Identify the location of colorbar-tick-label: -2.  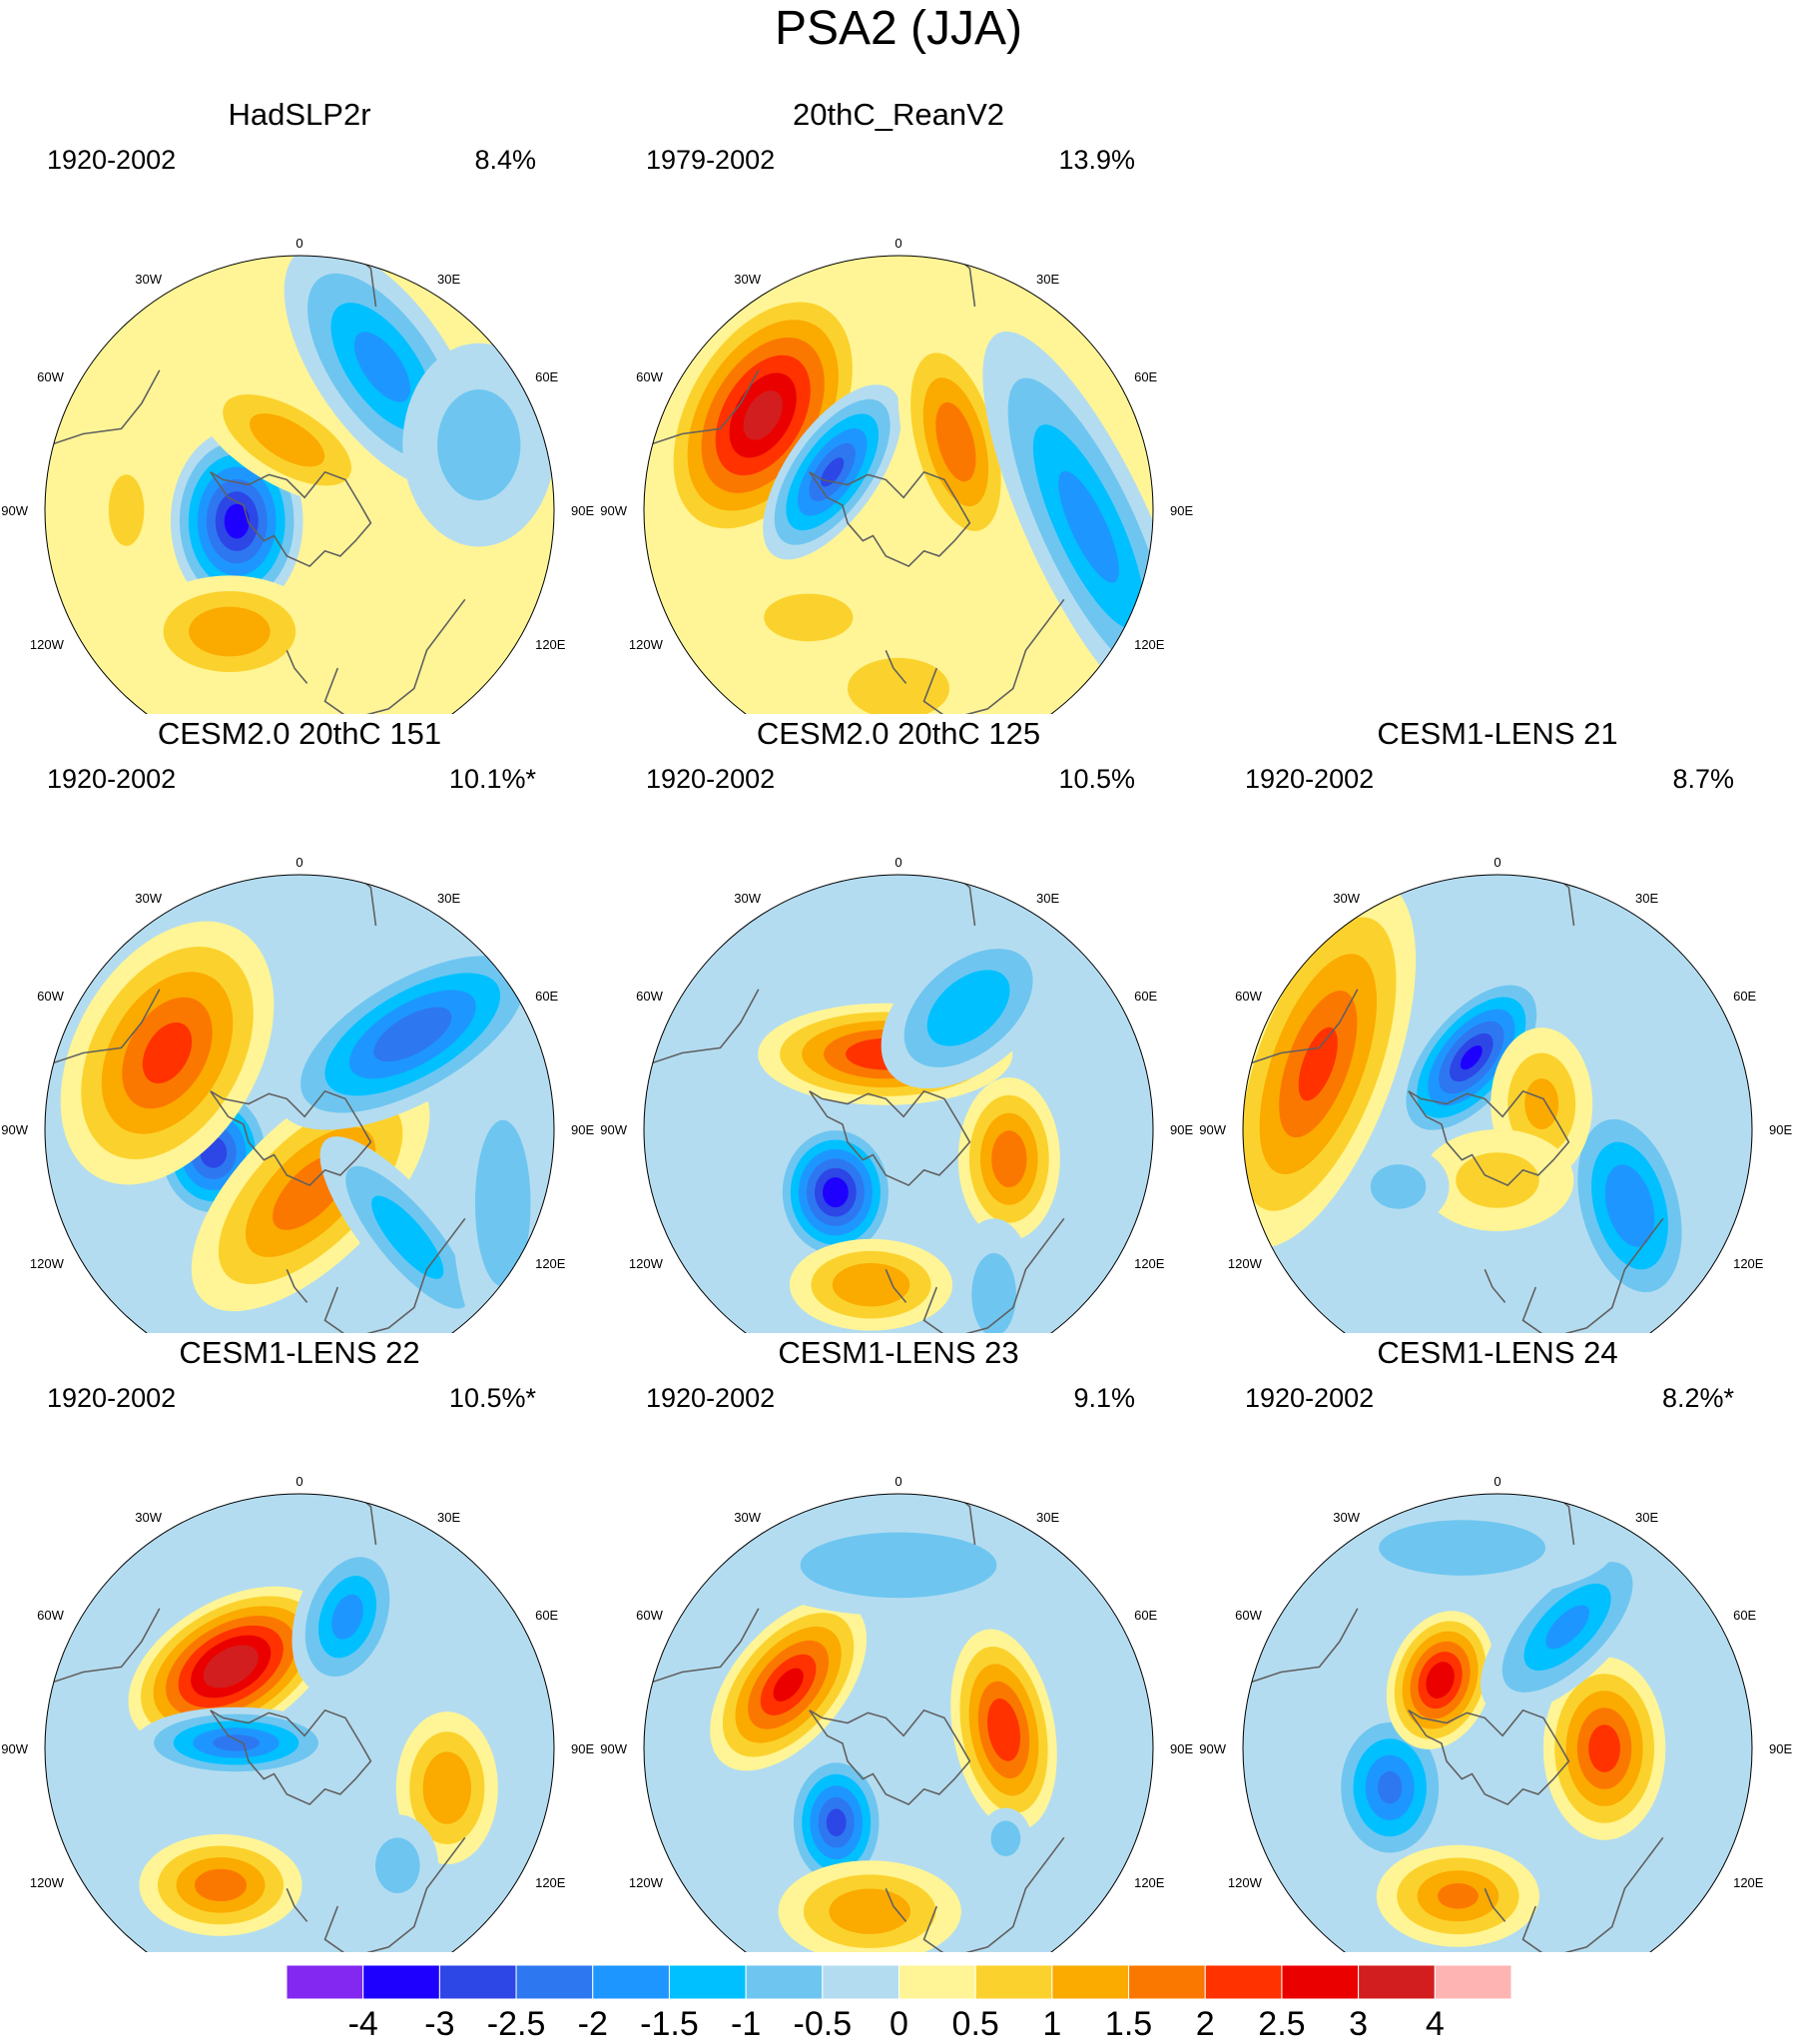
(592, 2024).